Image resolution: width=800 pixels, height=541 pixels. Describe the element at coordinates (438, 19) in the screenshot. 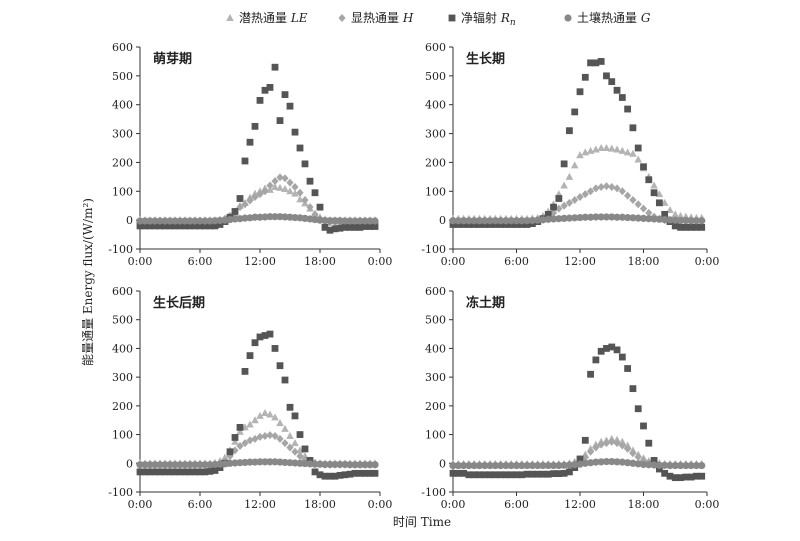

I see `legend: 潜热通量 LE 显热通量 H 净辐射 Rn 土壤热通量 G` at that location.